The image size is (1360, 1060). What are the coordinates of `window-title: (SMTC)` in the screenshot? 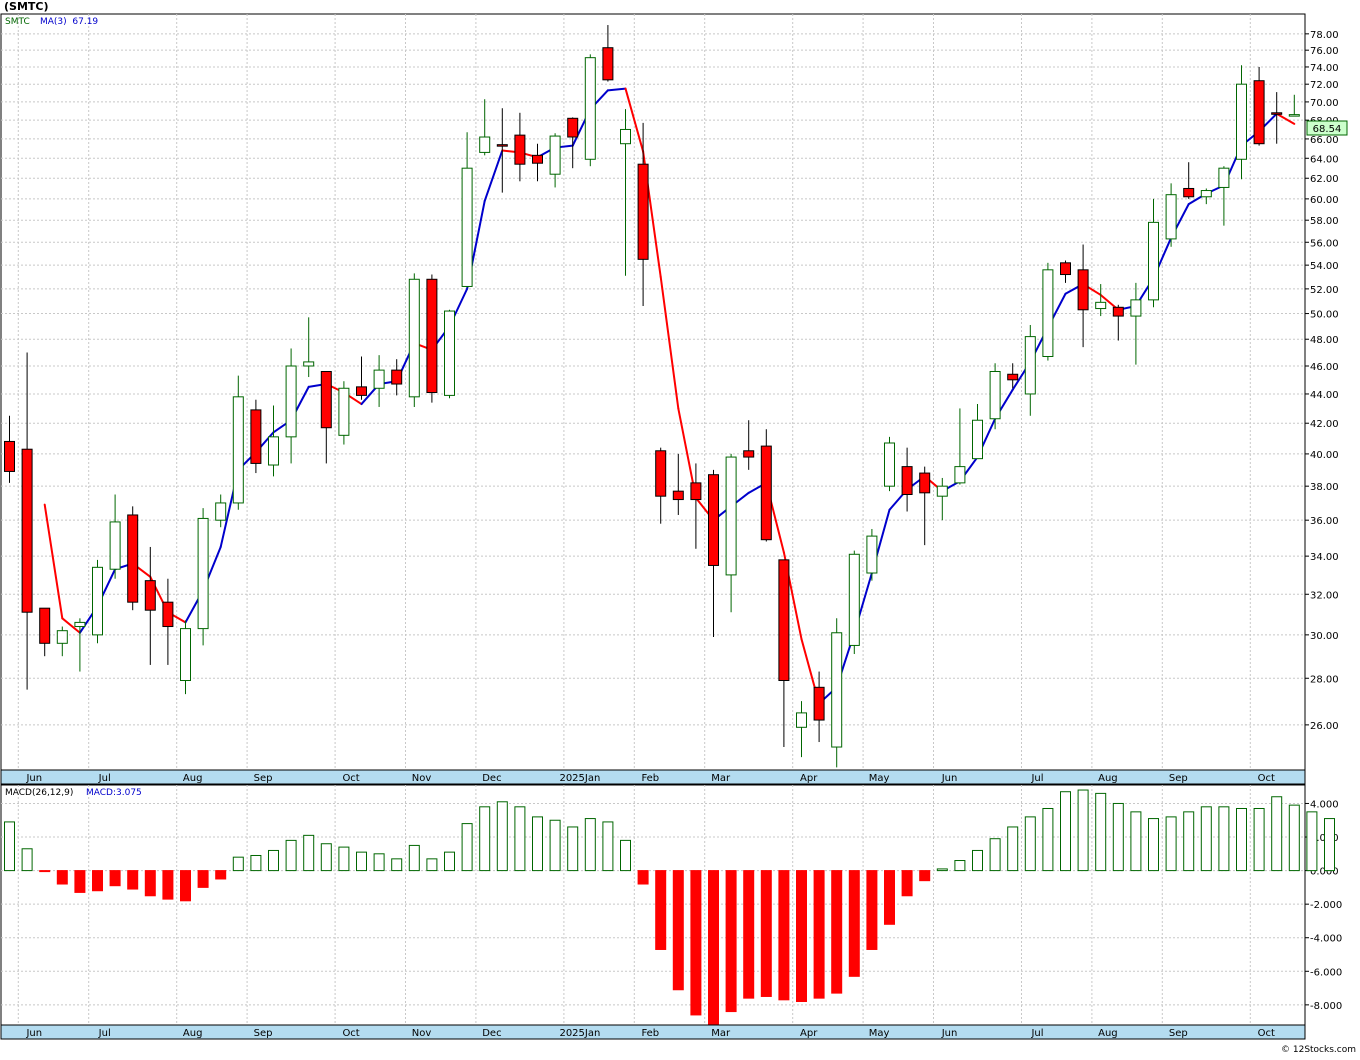 It's located at (26, 6).